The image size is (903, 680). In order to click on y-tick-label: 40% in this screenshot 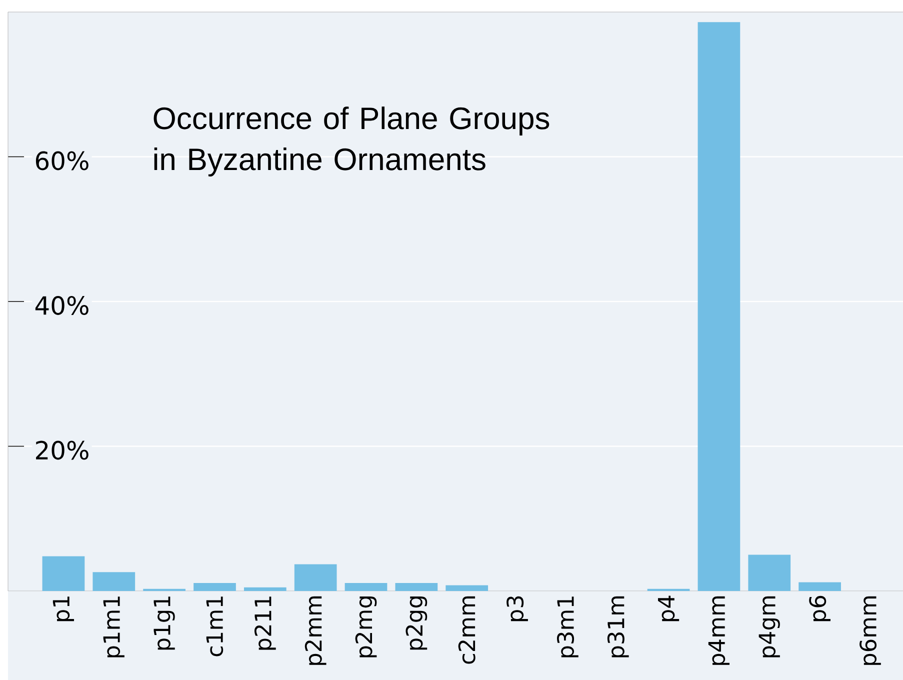, I will do `click(61, 305)`.